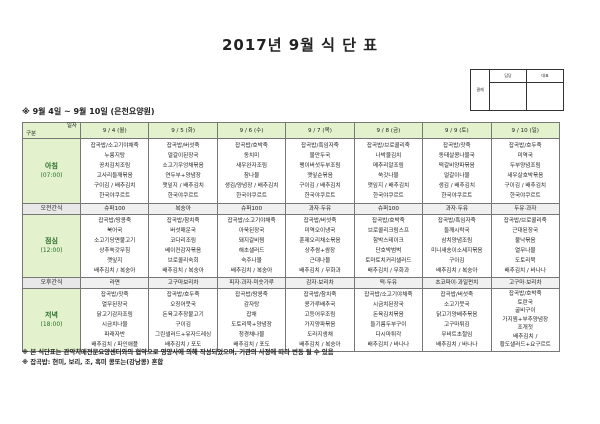 This screenshot has height=424, width=600. What do you see at coordinates (251, 156) in the screenshot?
I see `menu-item: 동치미` at bounding box center [251, 156].